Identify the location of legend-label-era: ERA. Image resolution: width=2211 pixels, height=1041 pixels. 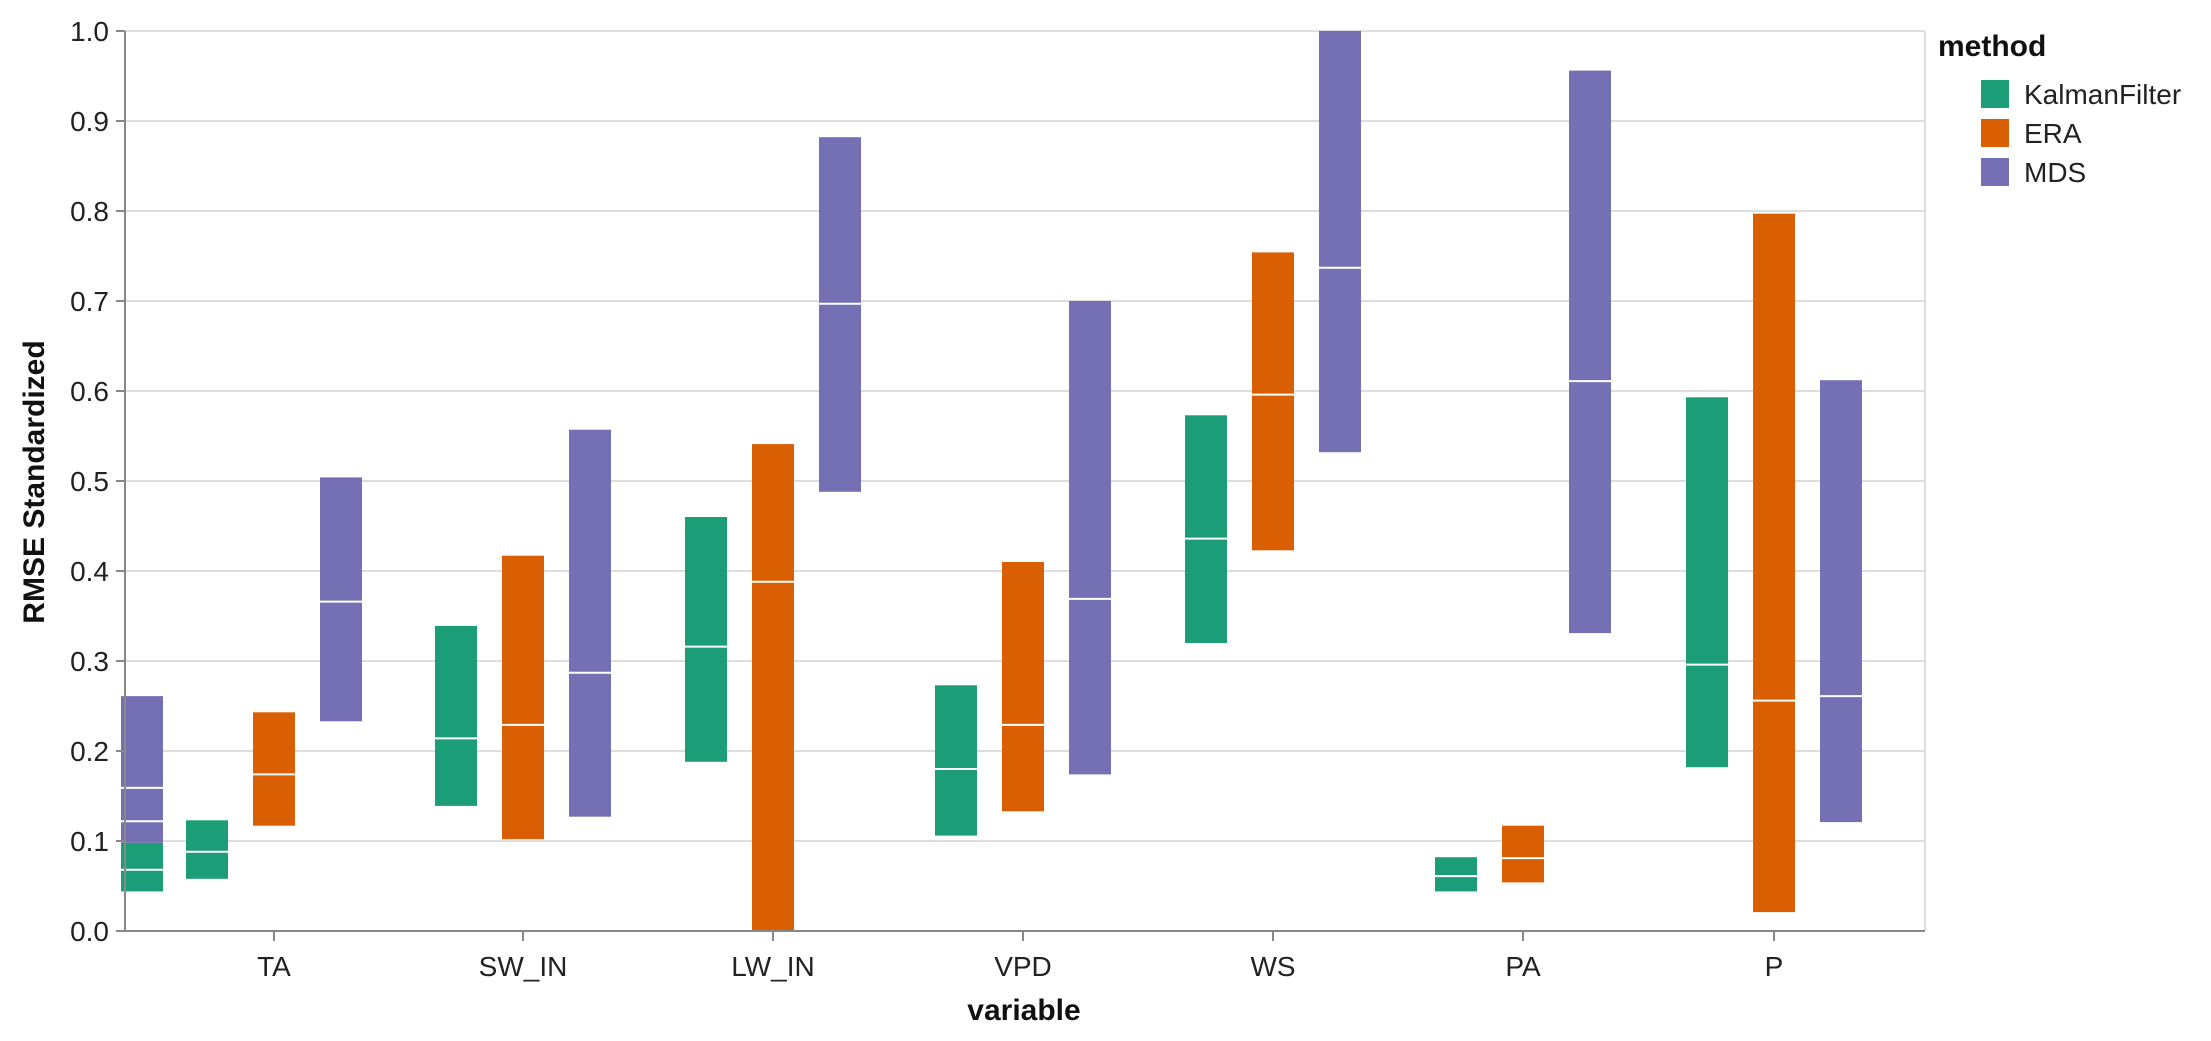
(2053, 133).